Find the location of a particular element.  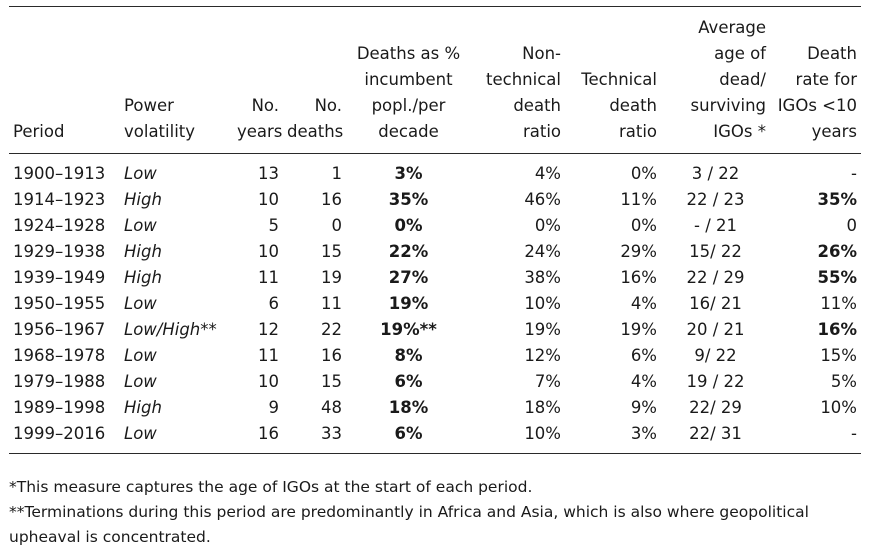

cell-nontechnical-ratio: 0% is located at coordinates (547, 225).